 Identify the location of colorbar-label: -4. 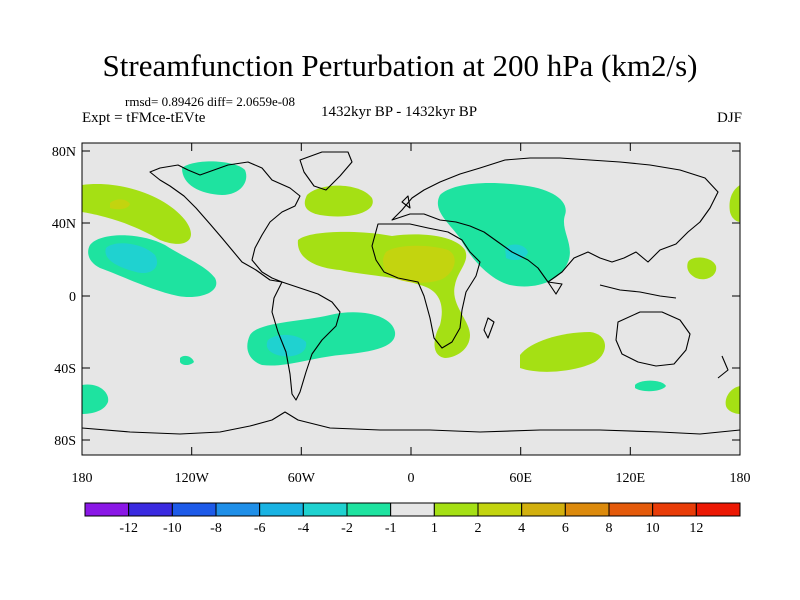
(303, 528).